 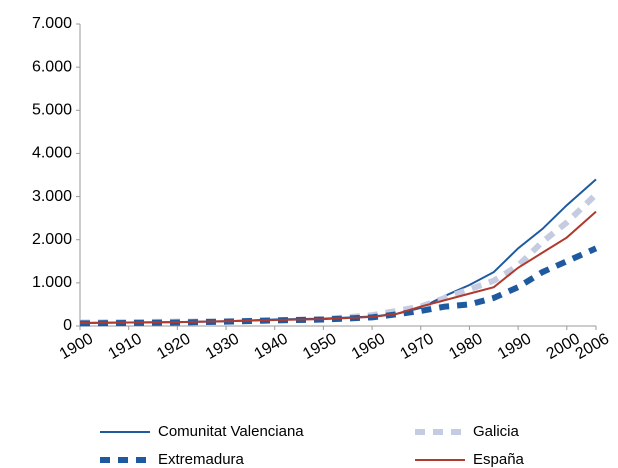 I want to click on y-tick-label: 1.000, so click(x=52, y=282).